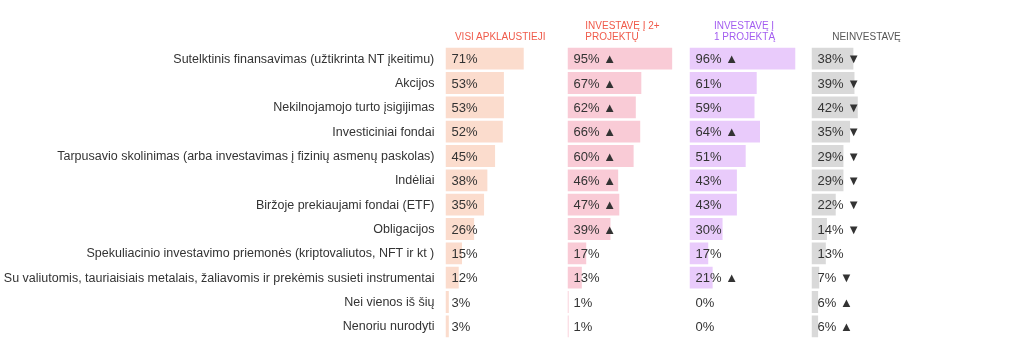 This screenshot has height=339, width=1010. I want to click on y-tick-label: Spekuliacinio investavimo priemonės (kriptovaliutos, NFT ir kt ), so click(260, 253).